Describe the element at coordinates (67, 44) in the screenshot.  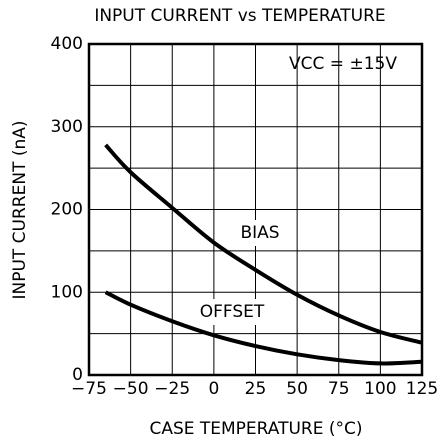
I see `y-tick-label: 400` at that location.